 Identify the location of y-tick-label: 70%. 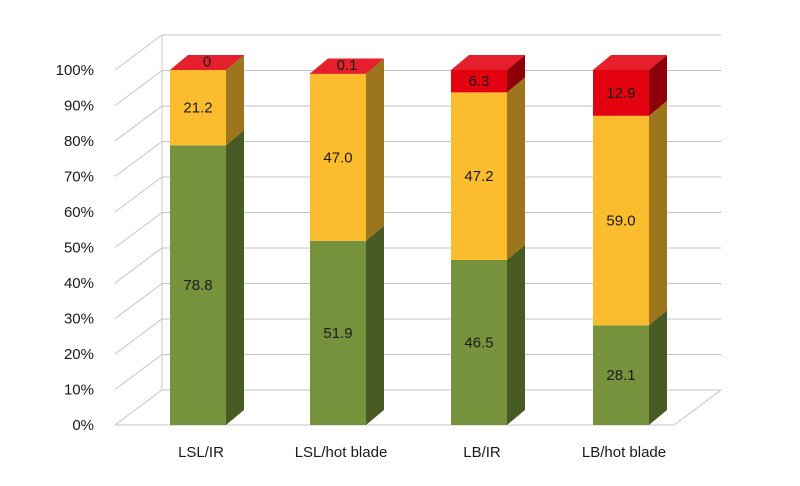
(79, 177).